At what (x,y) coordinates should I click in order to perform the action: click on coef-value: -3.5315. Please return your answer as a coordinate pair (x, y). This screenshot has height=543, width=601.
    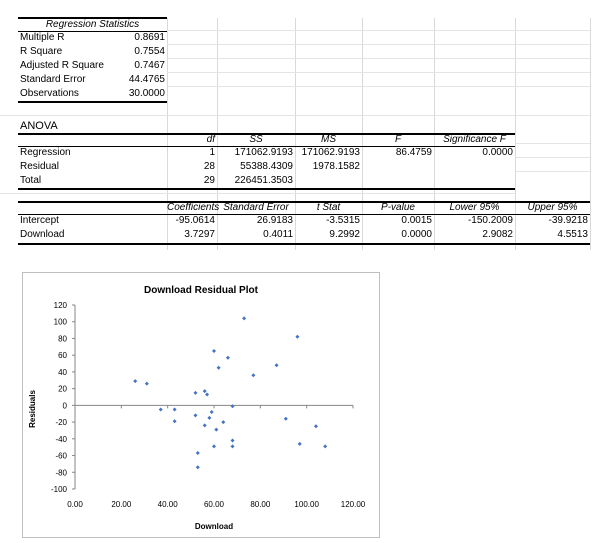
    Looking at the image, I should click on (343, 220).